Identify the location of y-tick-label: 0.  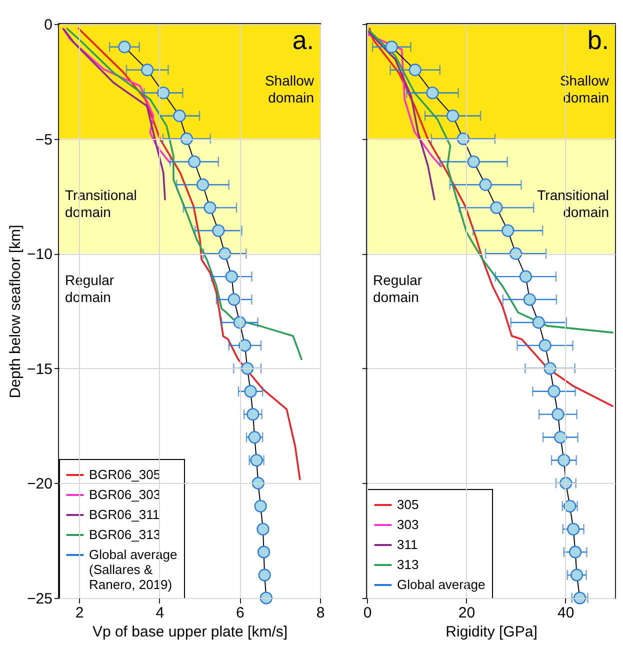
(48, 25).